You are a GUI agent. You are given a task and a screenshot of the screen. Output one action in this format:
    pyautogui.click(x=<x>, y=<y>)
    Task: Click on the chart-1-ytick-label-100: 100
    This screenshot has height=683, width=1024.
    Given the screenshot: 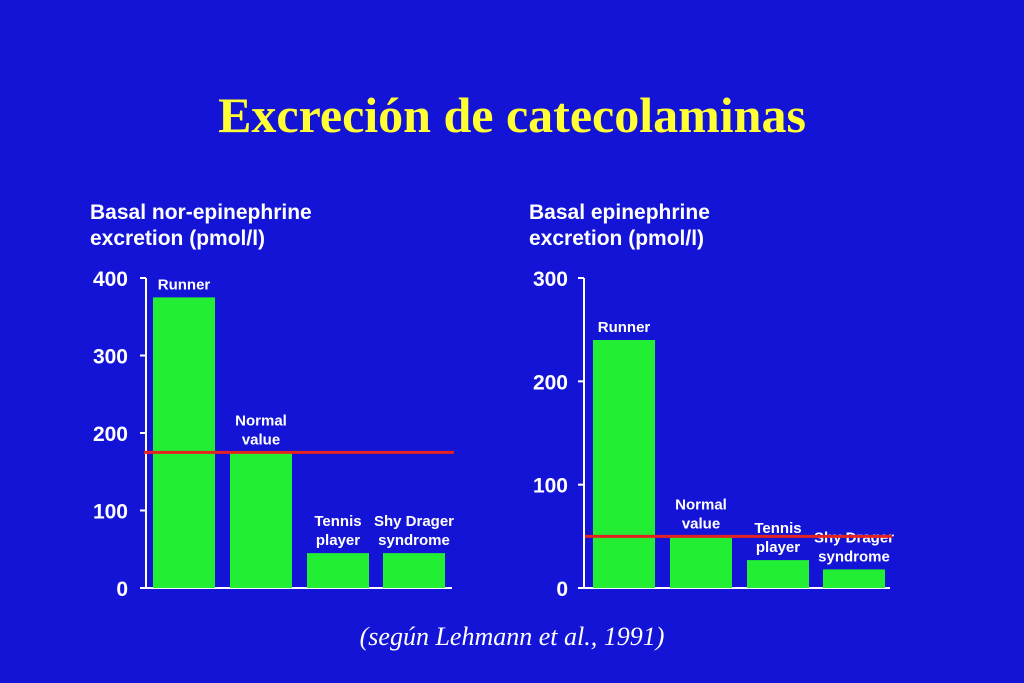 What is the action you would take?
    pyautogui.click(x=110, y=512)
    